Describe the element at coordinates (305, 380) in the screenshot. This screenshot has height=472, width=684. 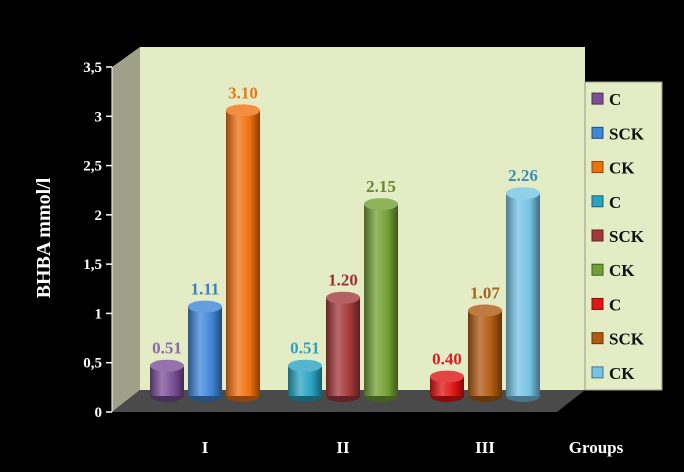
I see `bar-II-c` at that location.